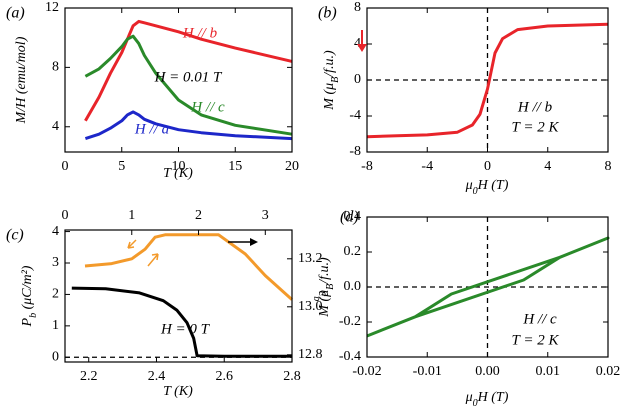 This screenshot has height=410, width=640. I want to click on x-tick-label: 2.6, so click(224, 376).